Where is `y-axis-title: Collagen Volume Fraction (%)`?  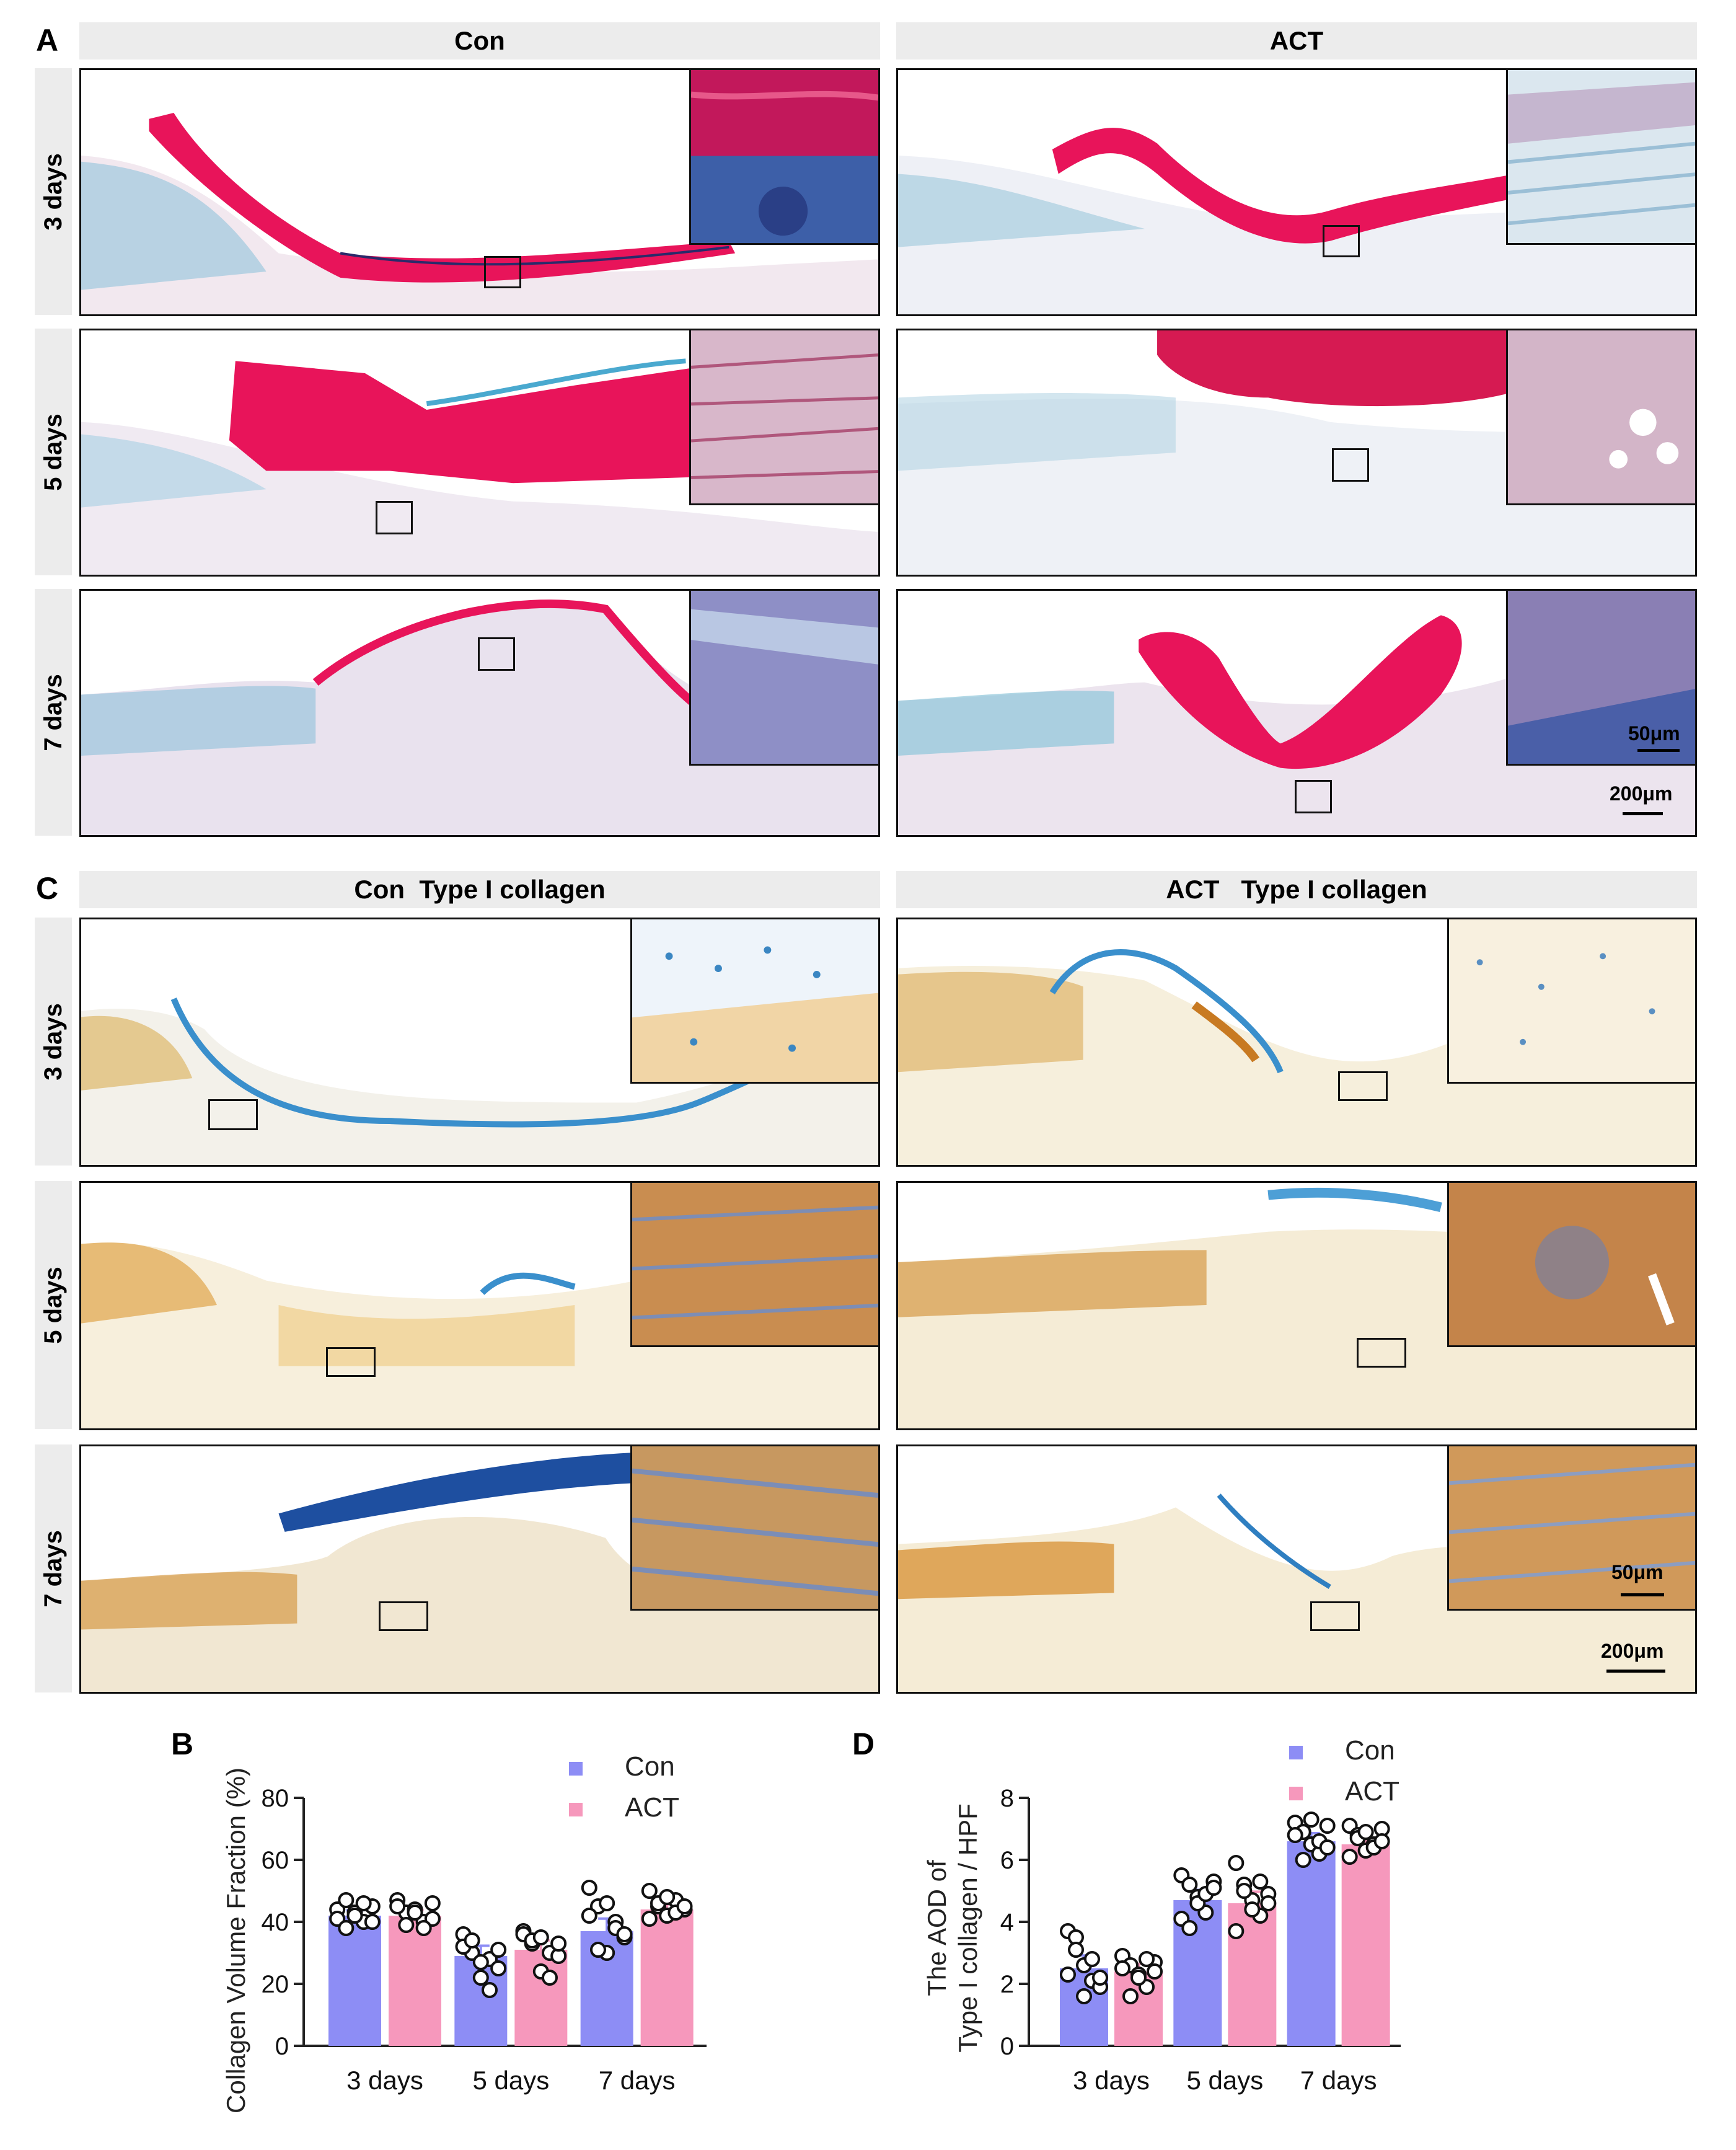 y-axis-title: Collagen Volume Fraction (%) is located at coordinates (235, 1940).